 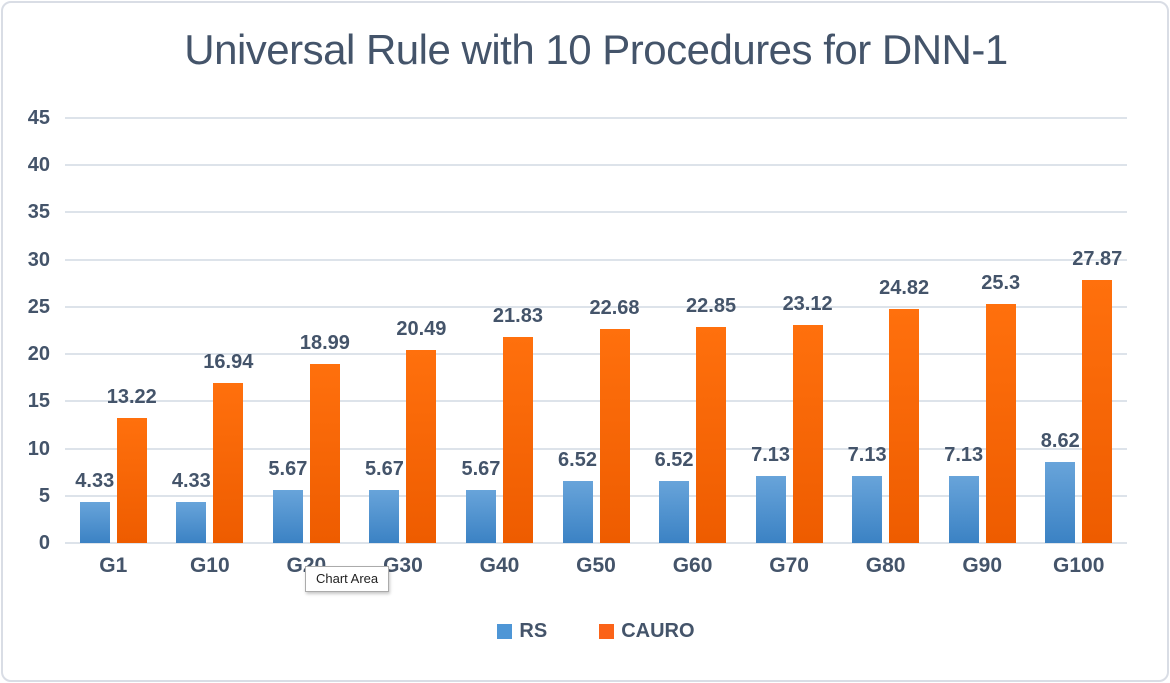 I want to click on bar-rs-g40: 5.67, so click(x=480, y=500).